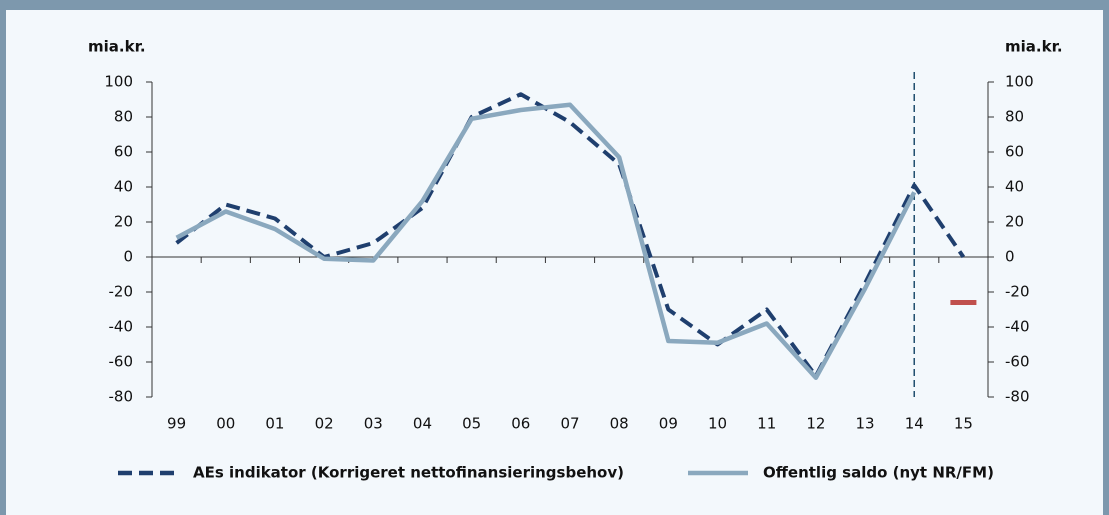  Describe the element at coordinates (1014, 187) in the screenshot. I see `y2-tick-label: 40` at that location.